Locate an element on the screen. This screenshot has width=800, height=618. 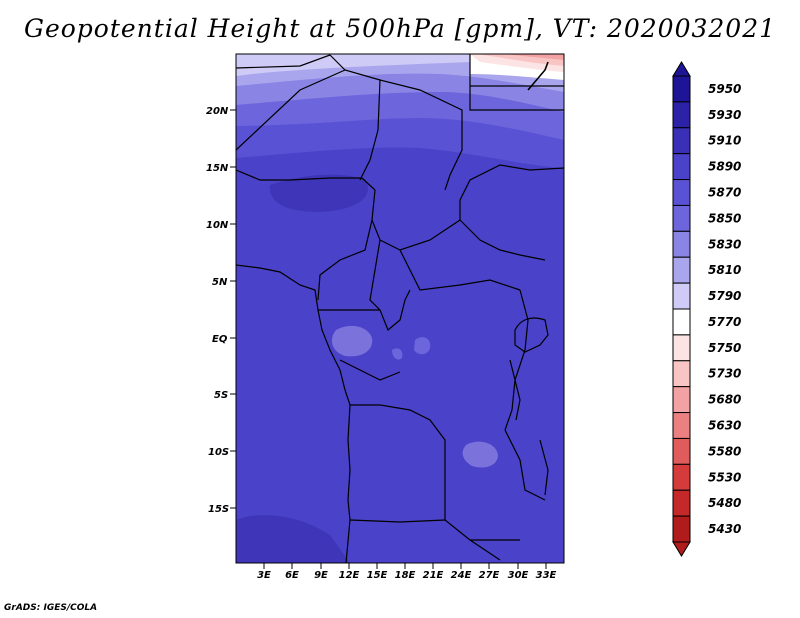
border-angola-drc is located at coordinates (398, 437).